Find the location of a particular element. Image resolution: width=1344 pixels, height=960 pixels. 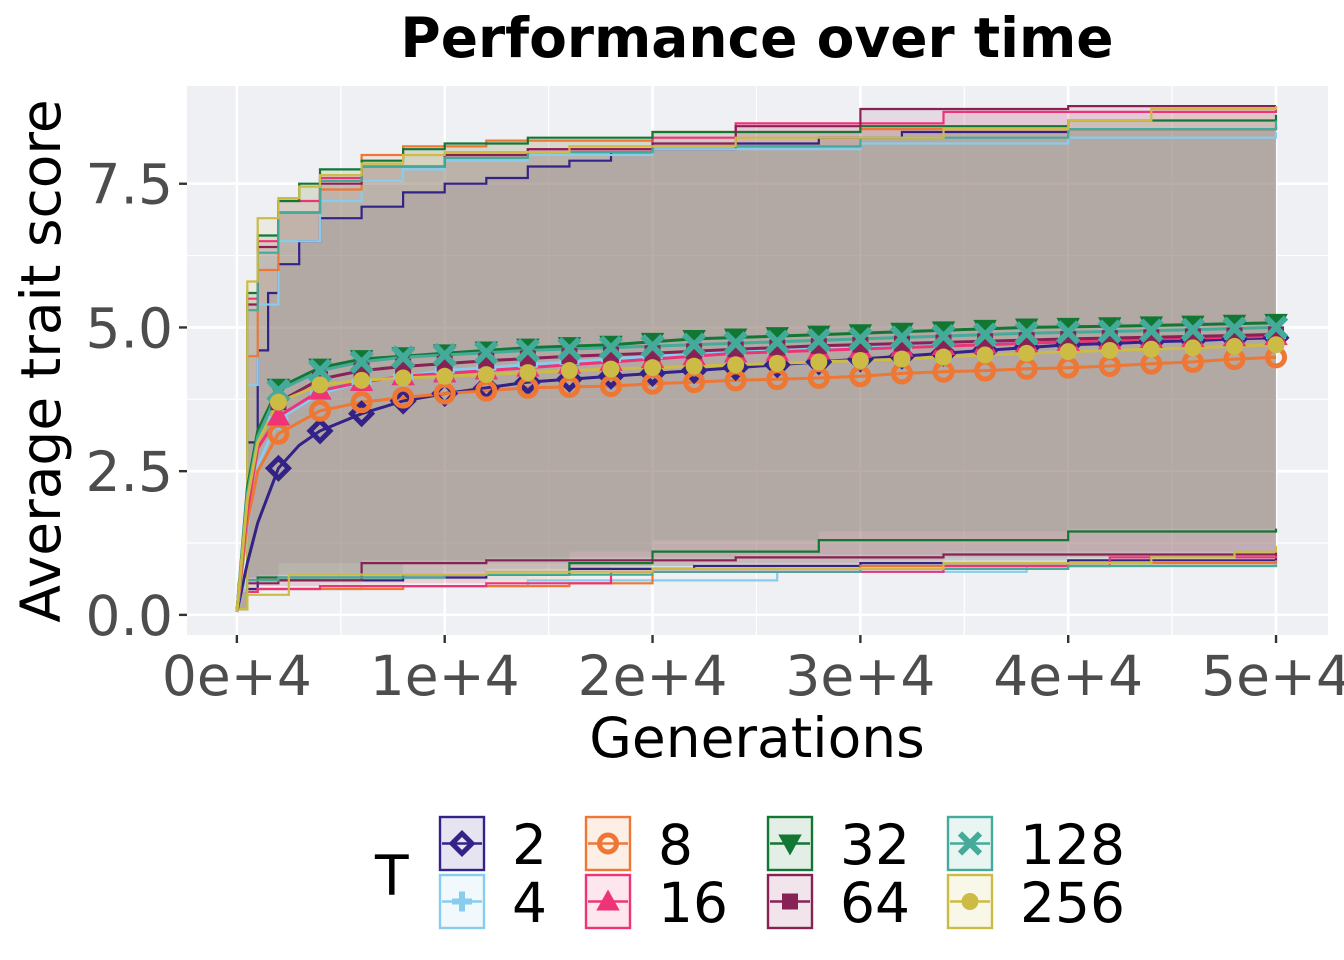

y-tick-label: 5.0 is located at coordinates (129, 328).